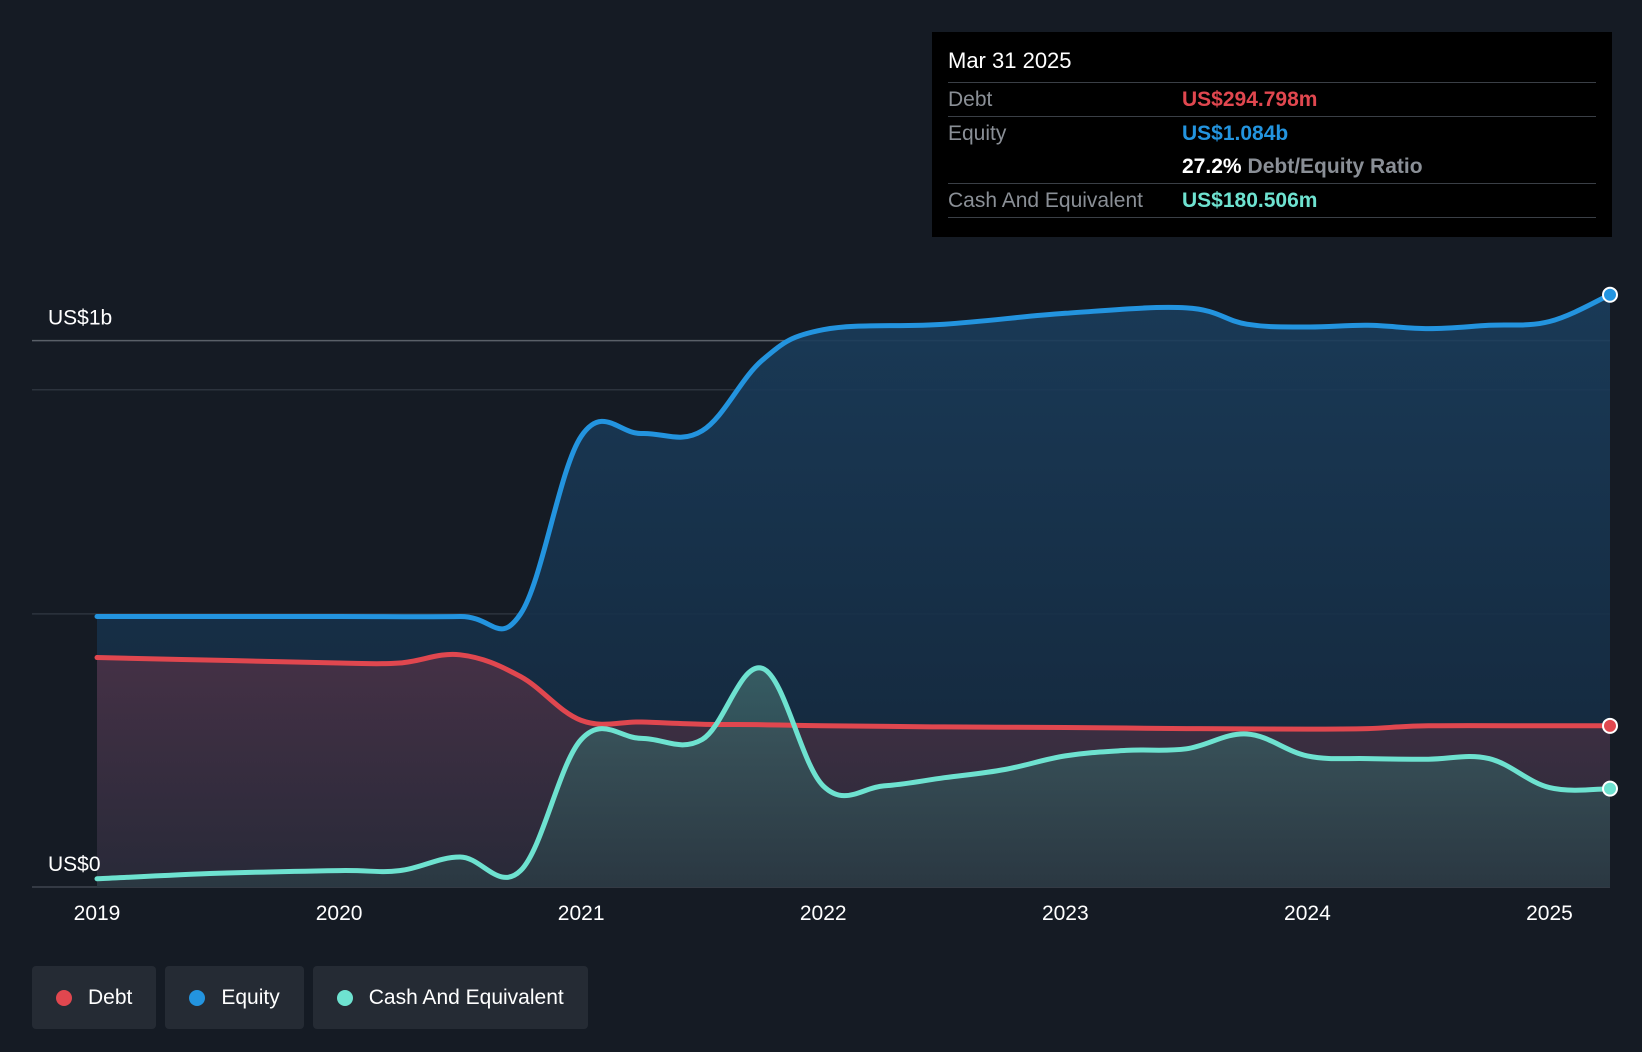 This screenshot has height=1052, width=1642. What do you see at coordinates (64, 997) in the screenshot?
I see `debt-dot-icon` at bounding box center [64, 997].